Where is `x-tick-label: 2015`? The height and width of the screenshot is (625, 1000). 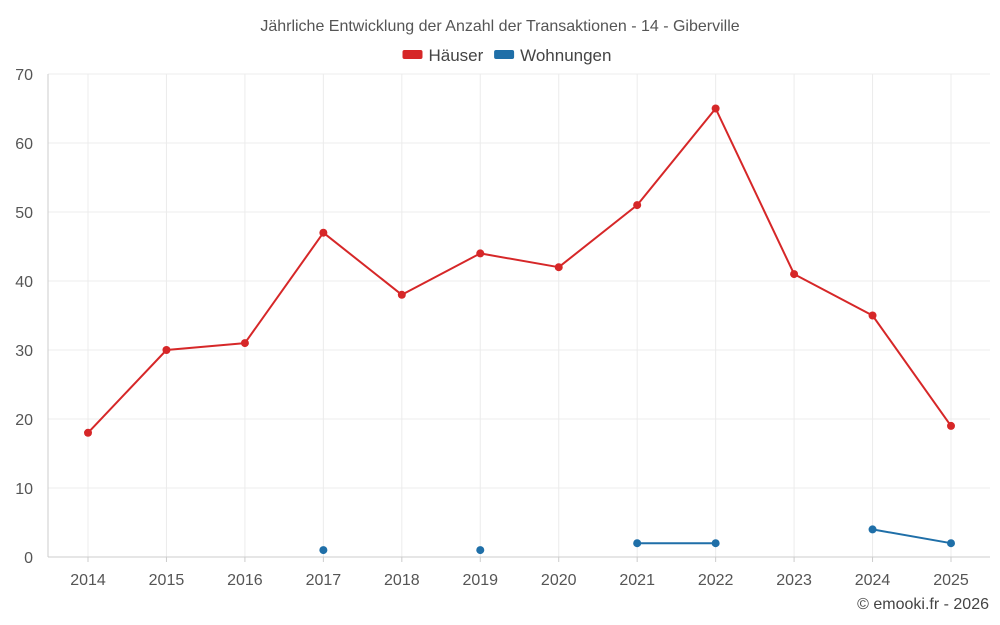 x-tick-label: 2015 is located at coordinates (167, 580).